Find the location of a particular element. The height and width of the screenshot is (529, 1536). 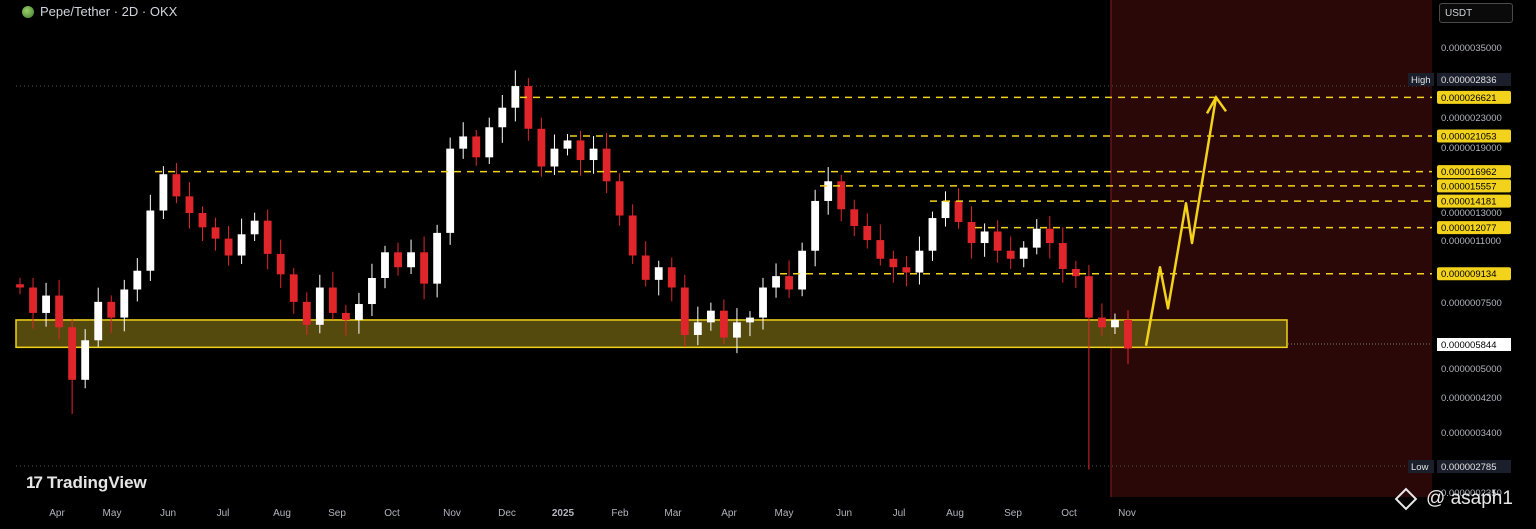

current-price-value: 0.000005844 is located at coordinates (1468, 345).